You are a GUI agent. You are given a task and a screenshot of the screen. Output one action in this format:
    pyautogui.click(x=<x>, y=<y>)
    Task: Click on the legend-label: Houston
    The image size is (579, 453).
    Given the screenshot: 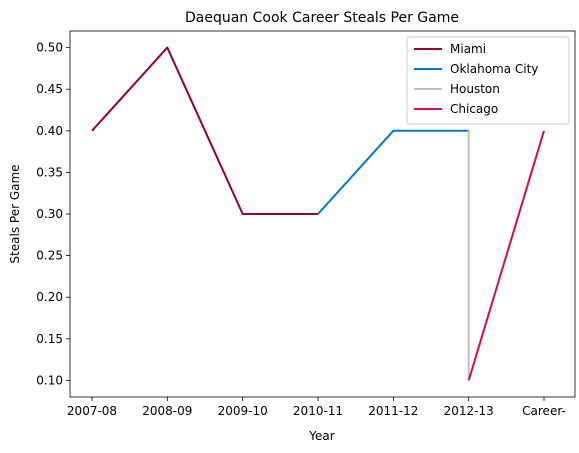 What is the action you would take?
    pyautogui.click(x=475, y=89)
    